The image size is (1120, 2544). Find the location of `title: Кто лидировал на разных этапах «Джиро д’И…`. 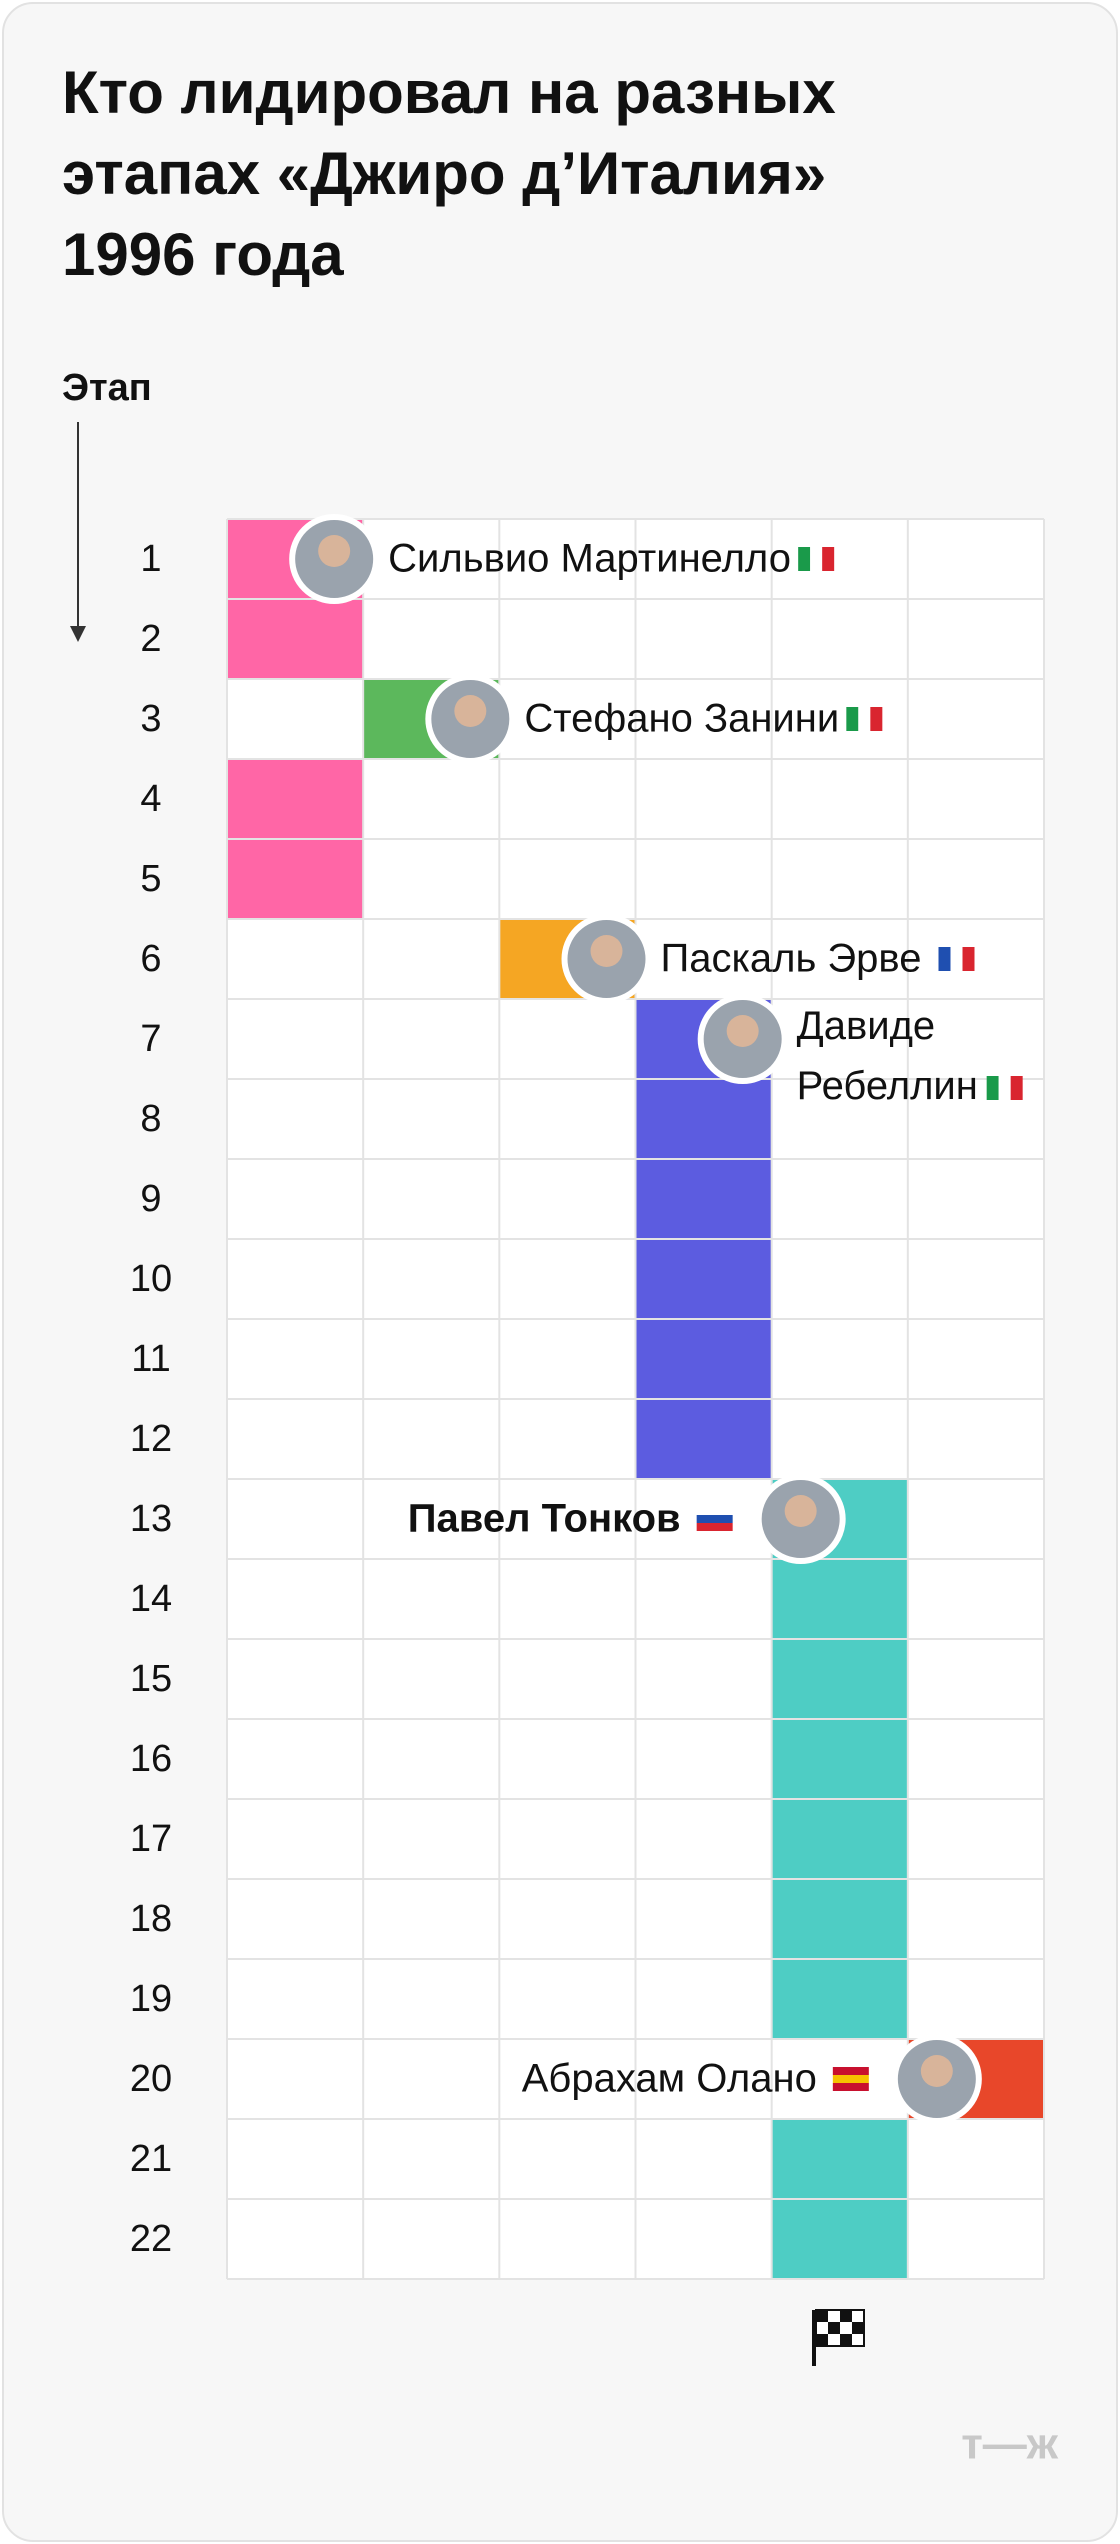

title: Кто лидировал на разных этапах «Джиро д’И… is located at coordinates (449, 173).